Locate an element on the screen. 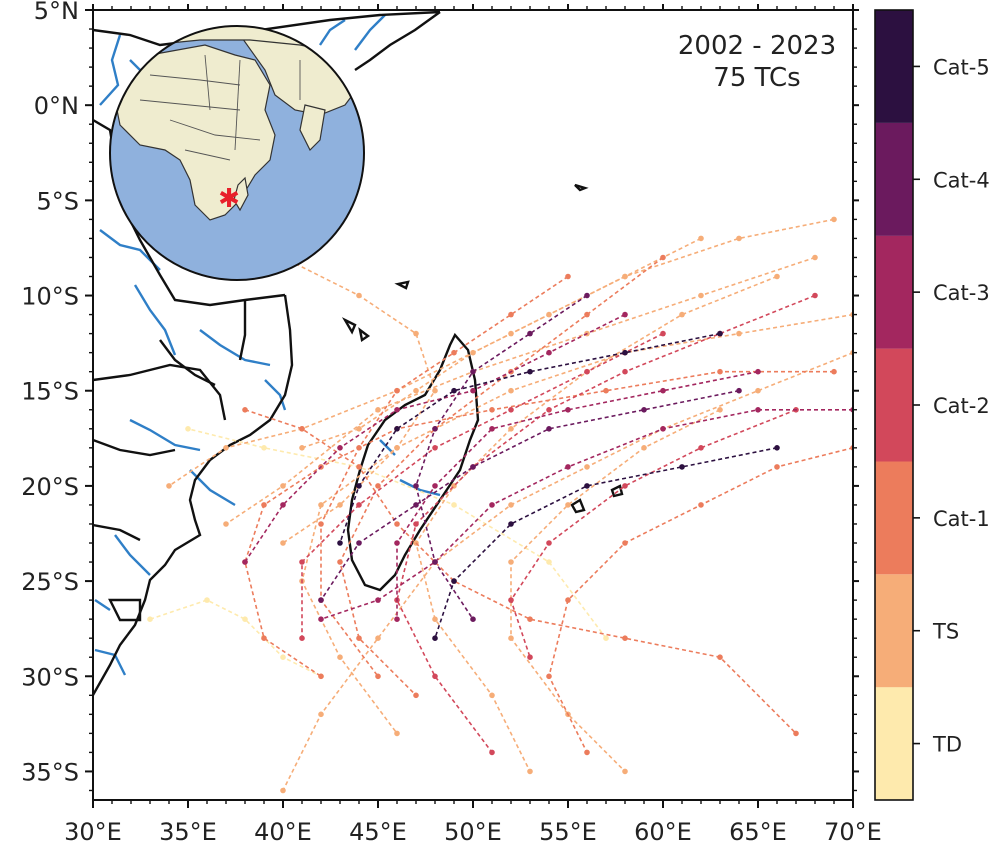  colorbar-label: TD is located at coordinates (947, 745).